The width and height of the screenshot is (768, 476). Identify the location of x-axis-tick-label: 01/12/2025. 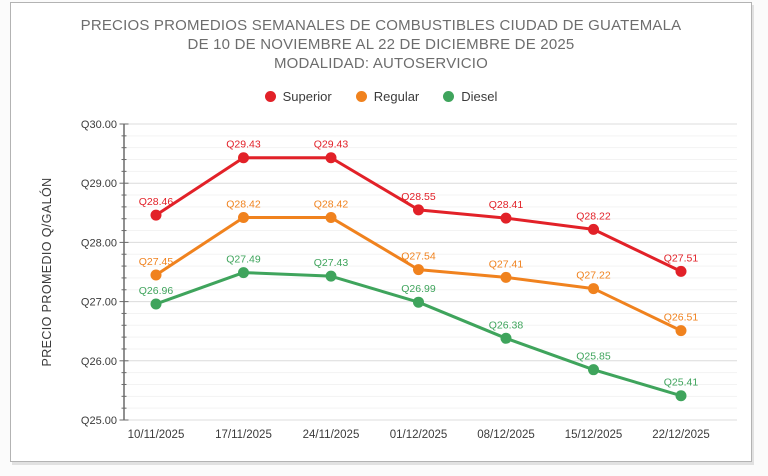
(419, 435).